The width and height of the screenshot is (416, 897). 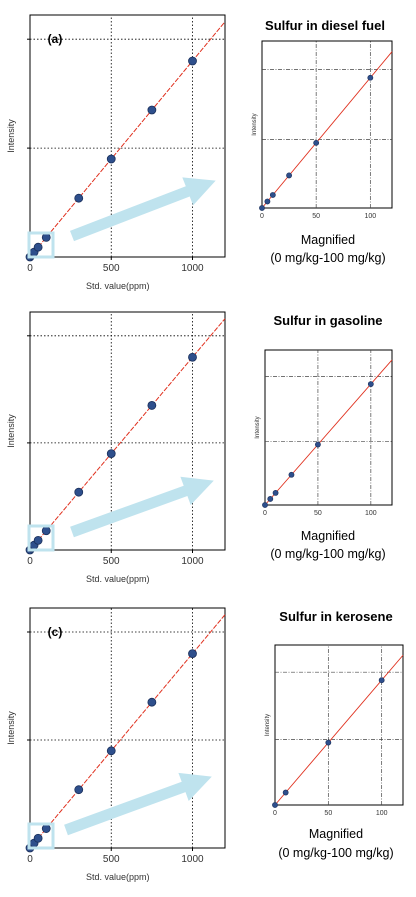 What do you see at coordinates (127, 136) in the screenshot?
I see `main-plot-frame` at bounding box center [127, 136].